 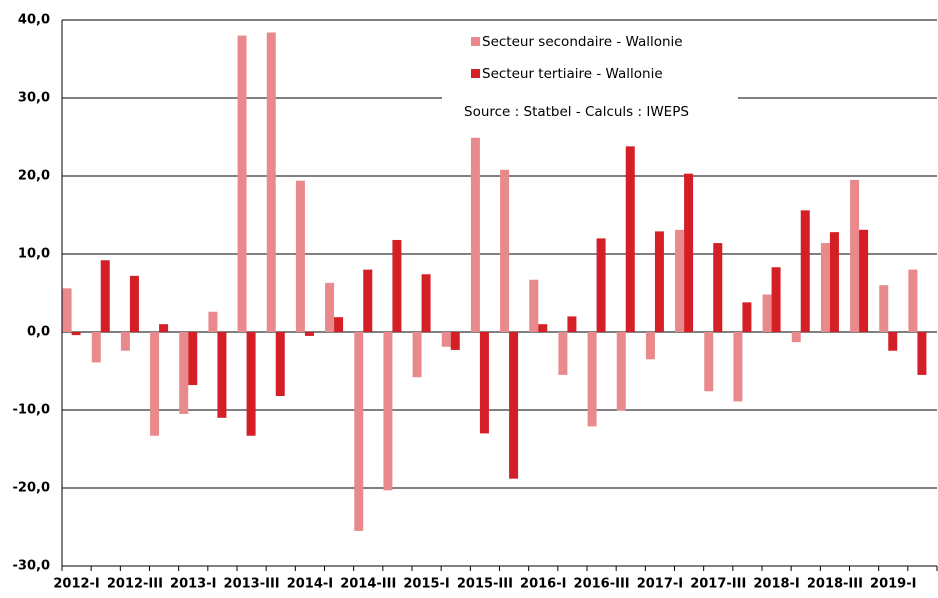 What do you see at coordinates (576, 112) in the screenshot?
I see `annotation: Source : Statbel - Calculs : IWEPS` at bounding box center [576, 112].